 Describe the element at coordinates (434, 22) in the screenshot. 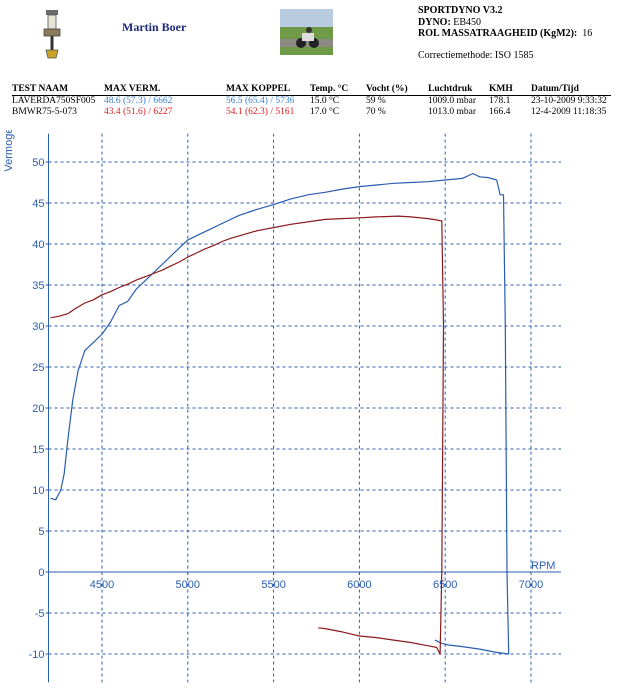

I see `dyno-label: DYNO:` at that location.